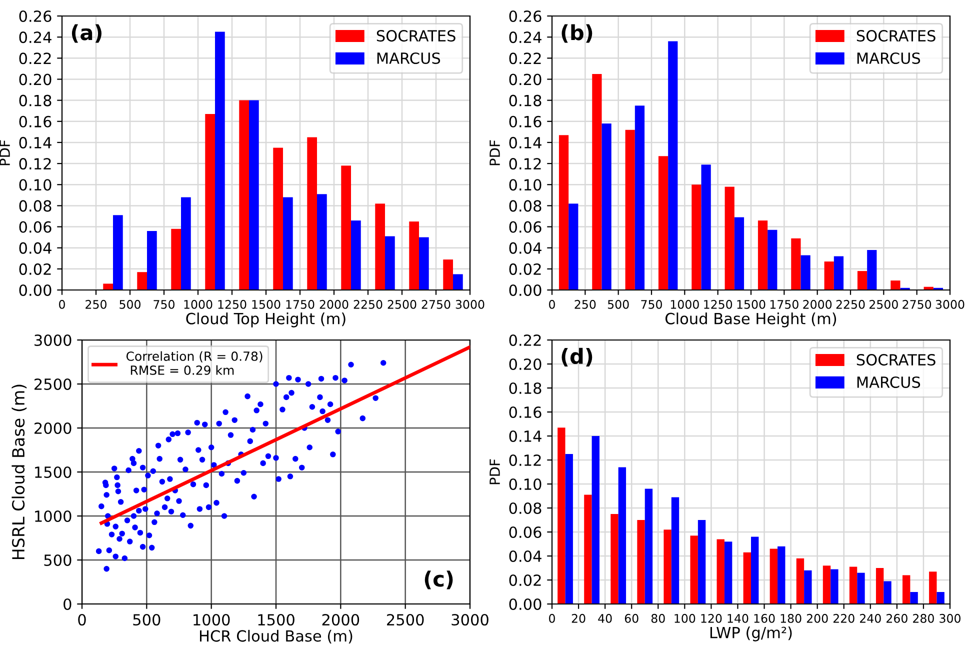 This screenshot has width=977, height=652. Describe the element at coordinates (750, 320) in the screenshot. I see `x-axis-title: Cloud Base Height (m)` at that location.